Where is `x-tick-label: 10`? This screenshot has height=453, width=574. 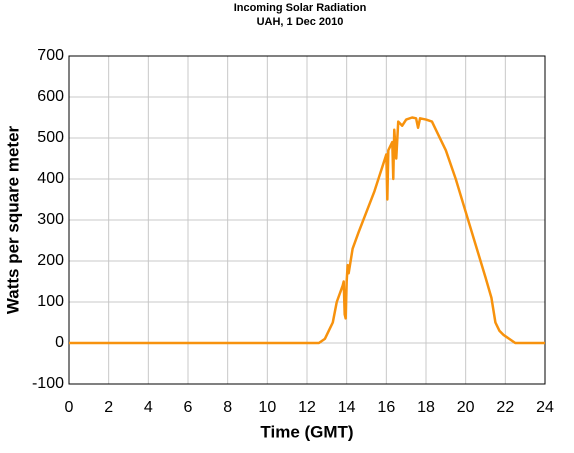 x-tick-label: 10 is located at coordinates (267, 407).